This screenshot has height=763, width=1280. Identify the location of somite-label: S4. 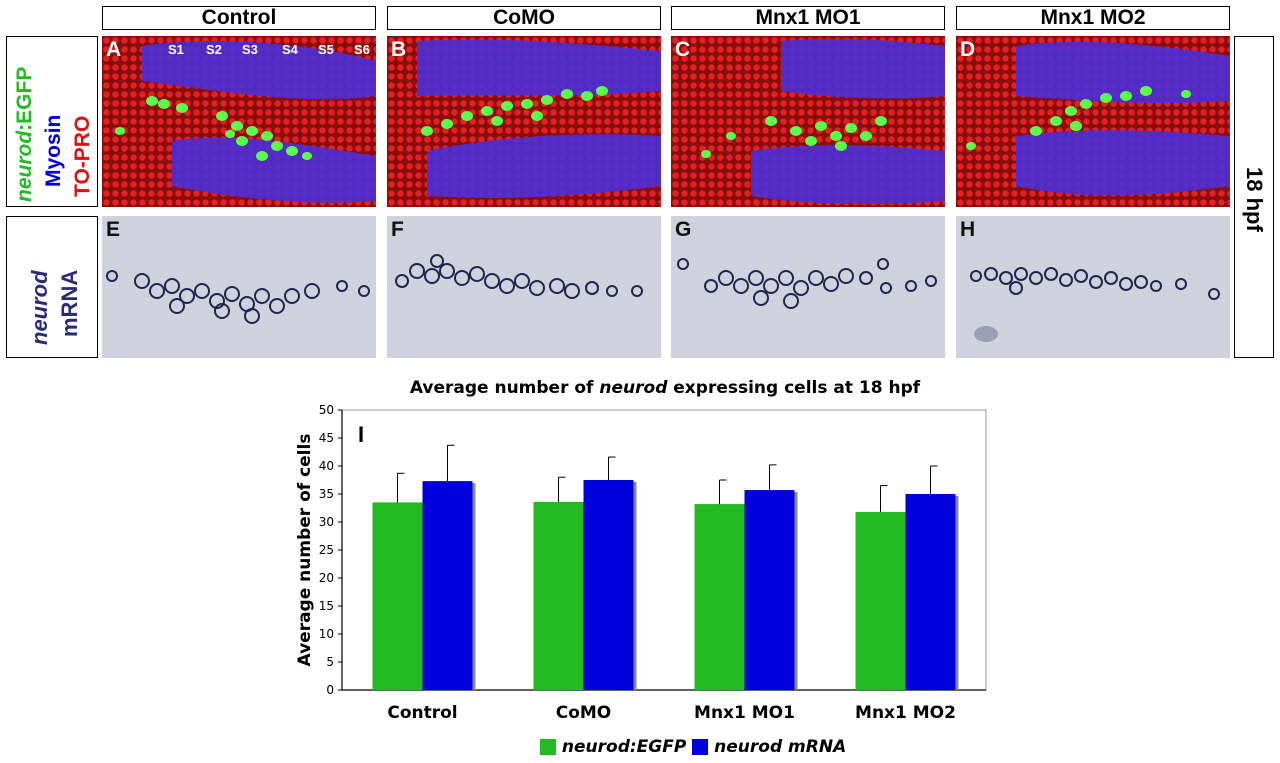
(290, 49).